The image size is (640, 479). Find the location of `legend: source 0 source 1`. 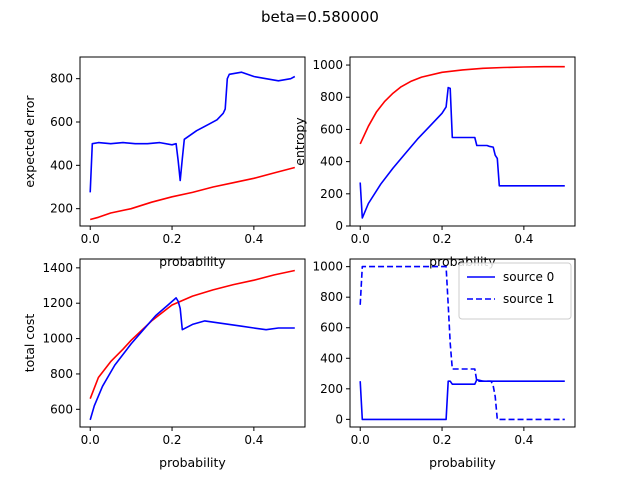

legend: source 0 source 1 is located at coordinates (515, 291).